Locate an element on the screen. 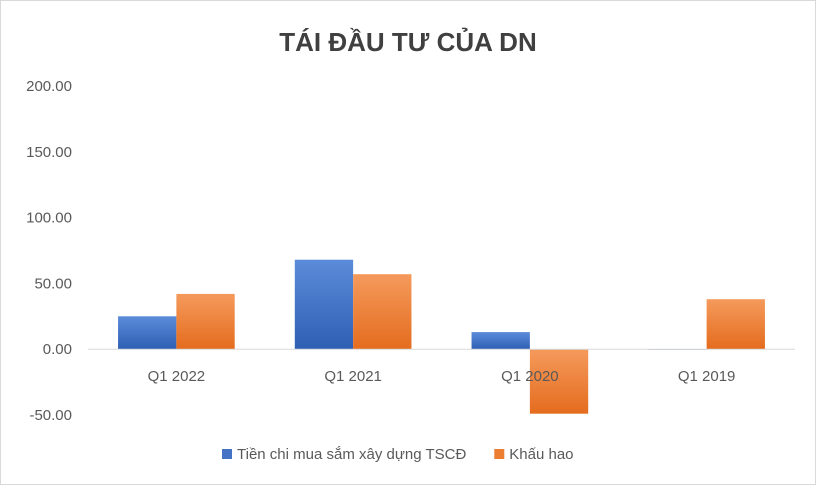 This screenshot has height=485, width=816. y-tick-label: 50.00 is located at coordinates (53, 283).